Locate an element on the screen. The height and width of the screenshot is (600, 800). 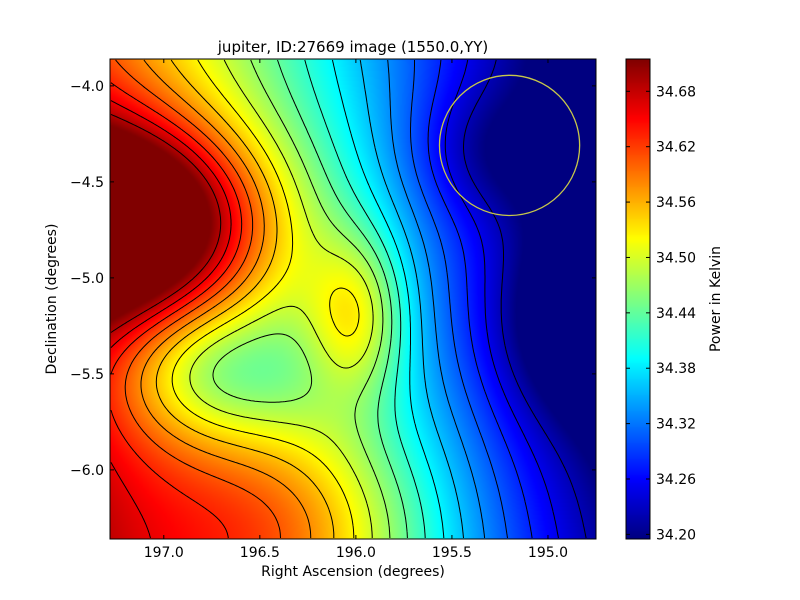
colorbar-frame is located at coordinates (638, 299).